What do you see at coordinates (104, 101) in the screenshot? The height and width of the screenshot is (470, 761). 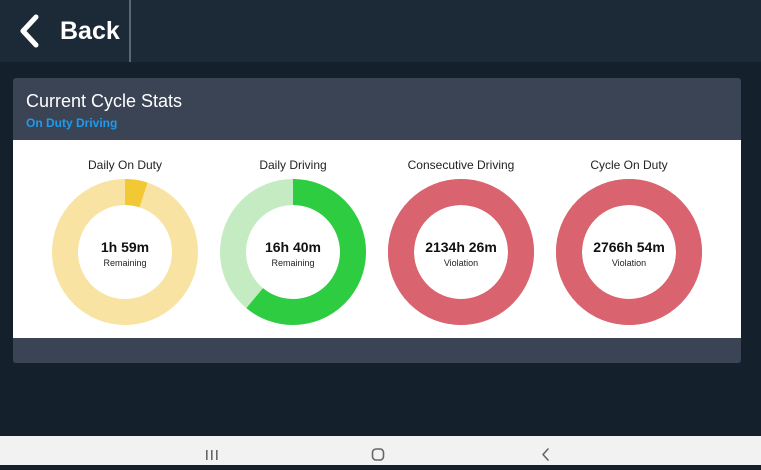 I see `panel-title: Current Cycle Stats` at bounding box center [104, 101].